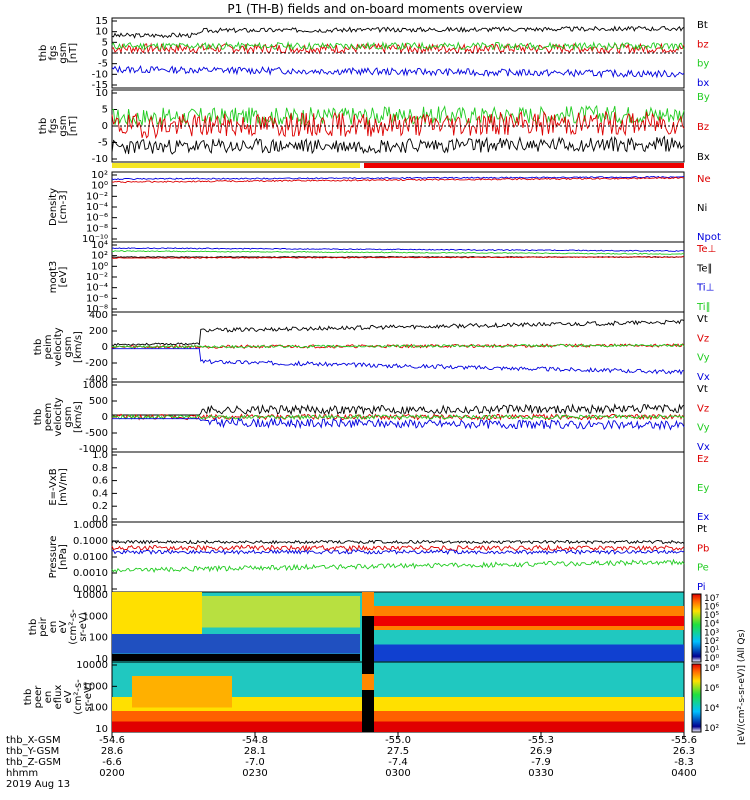  Describe the element at coordinates (48, 417) in the screenshot. I see `y-axis-label: peem` at that location.